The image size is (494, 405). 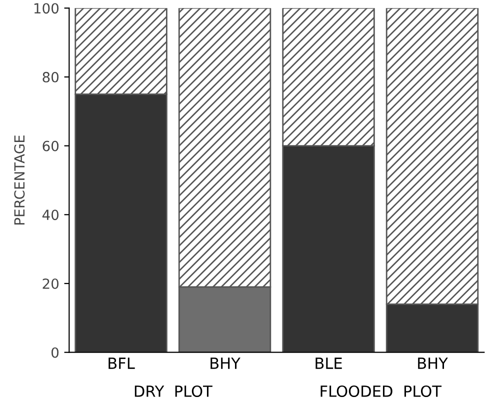 I want to click on y-tick-label: 80, so click(x=50, y=77).